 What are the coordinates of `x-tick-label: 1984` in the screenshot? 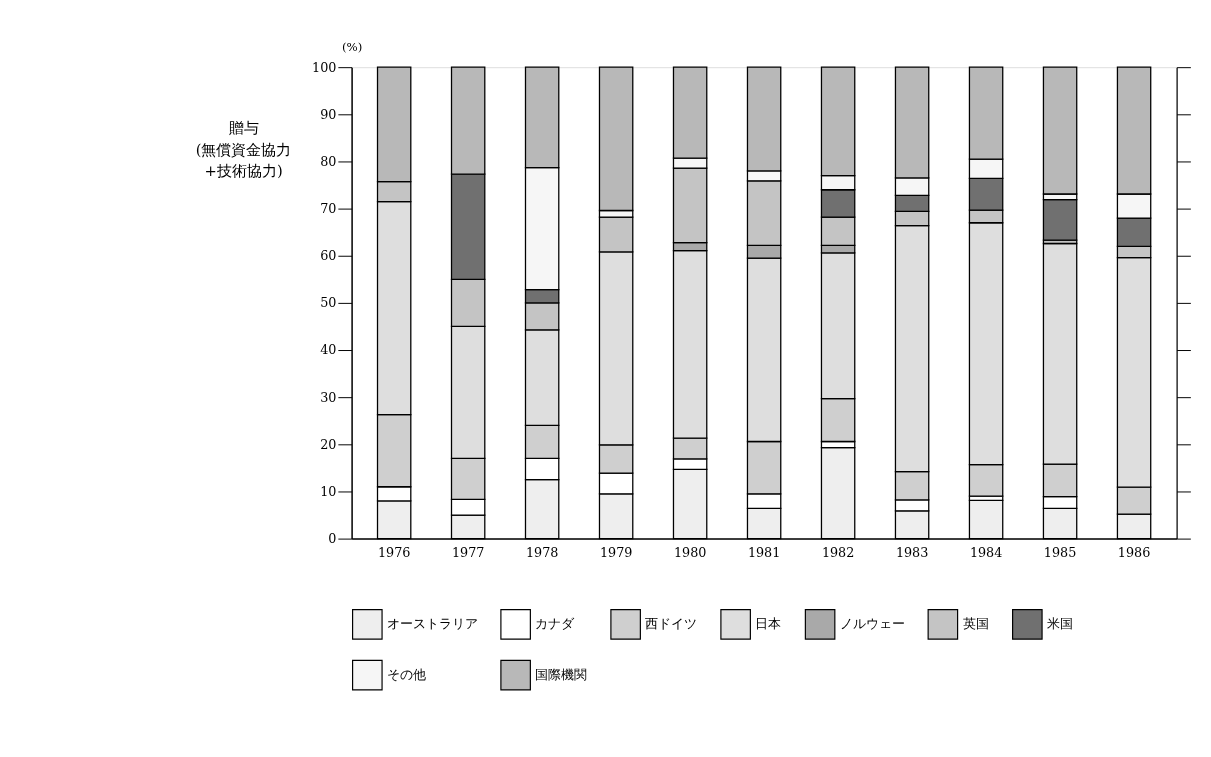 It's located at (986, 552).